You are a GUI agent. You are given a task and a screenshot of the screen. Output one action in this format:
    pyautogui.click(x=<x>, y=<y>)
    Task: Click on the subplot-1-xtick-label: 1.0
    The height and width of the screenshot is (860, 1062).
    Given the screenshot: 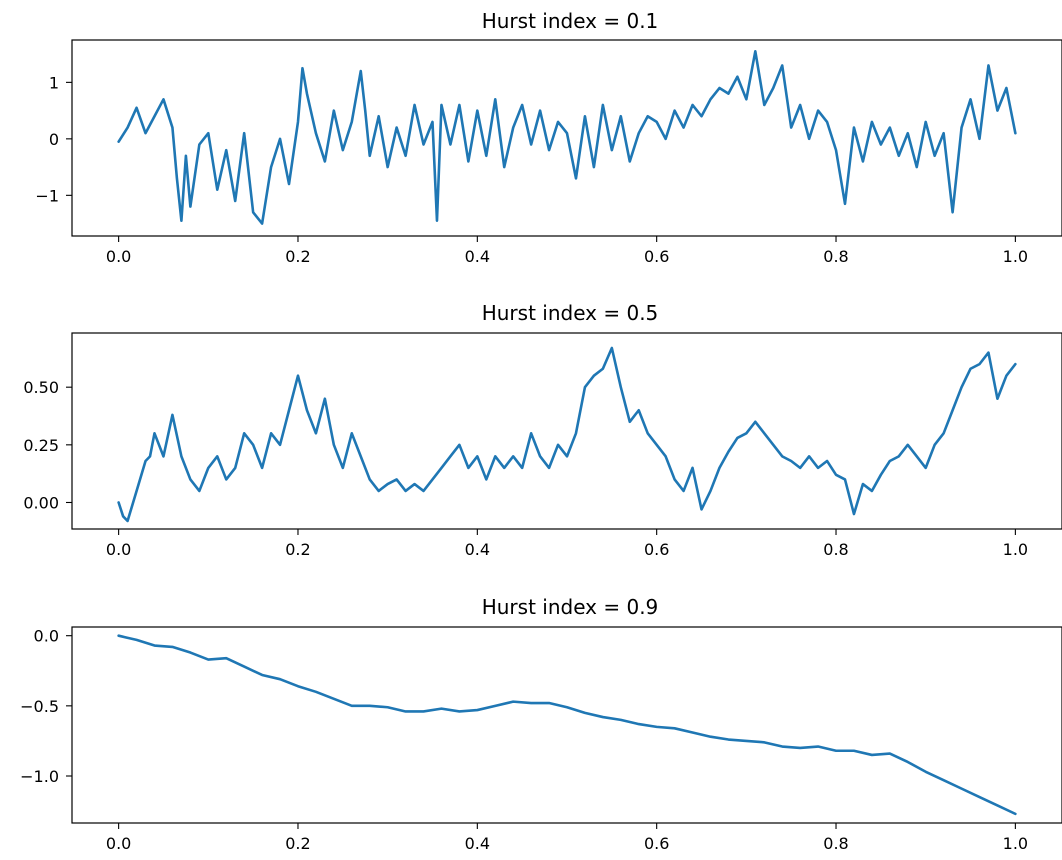 What is the action you would take?
    pyautogui.click(x=1015, y=256)
    